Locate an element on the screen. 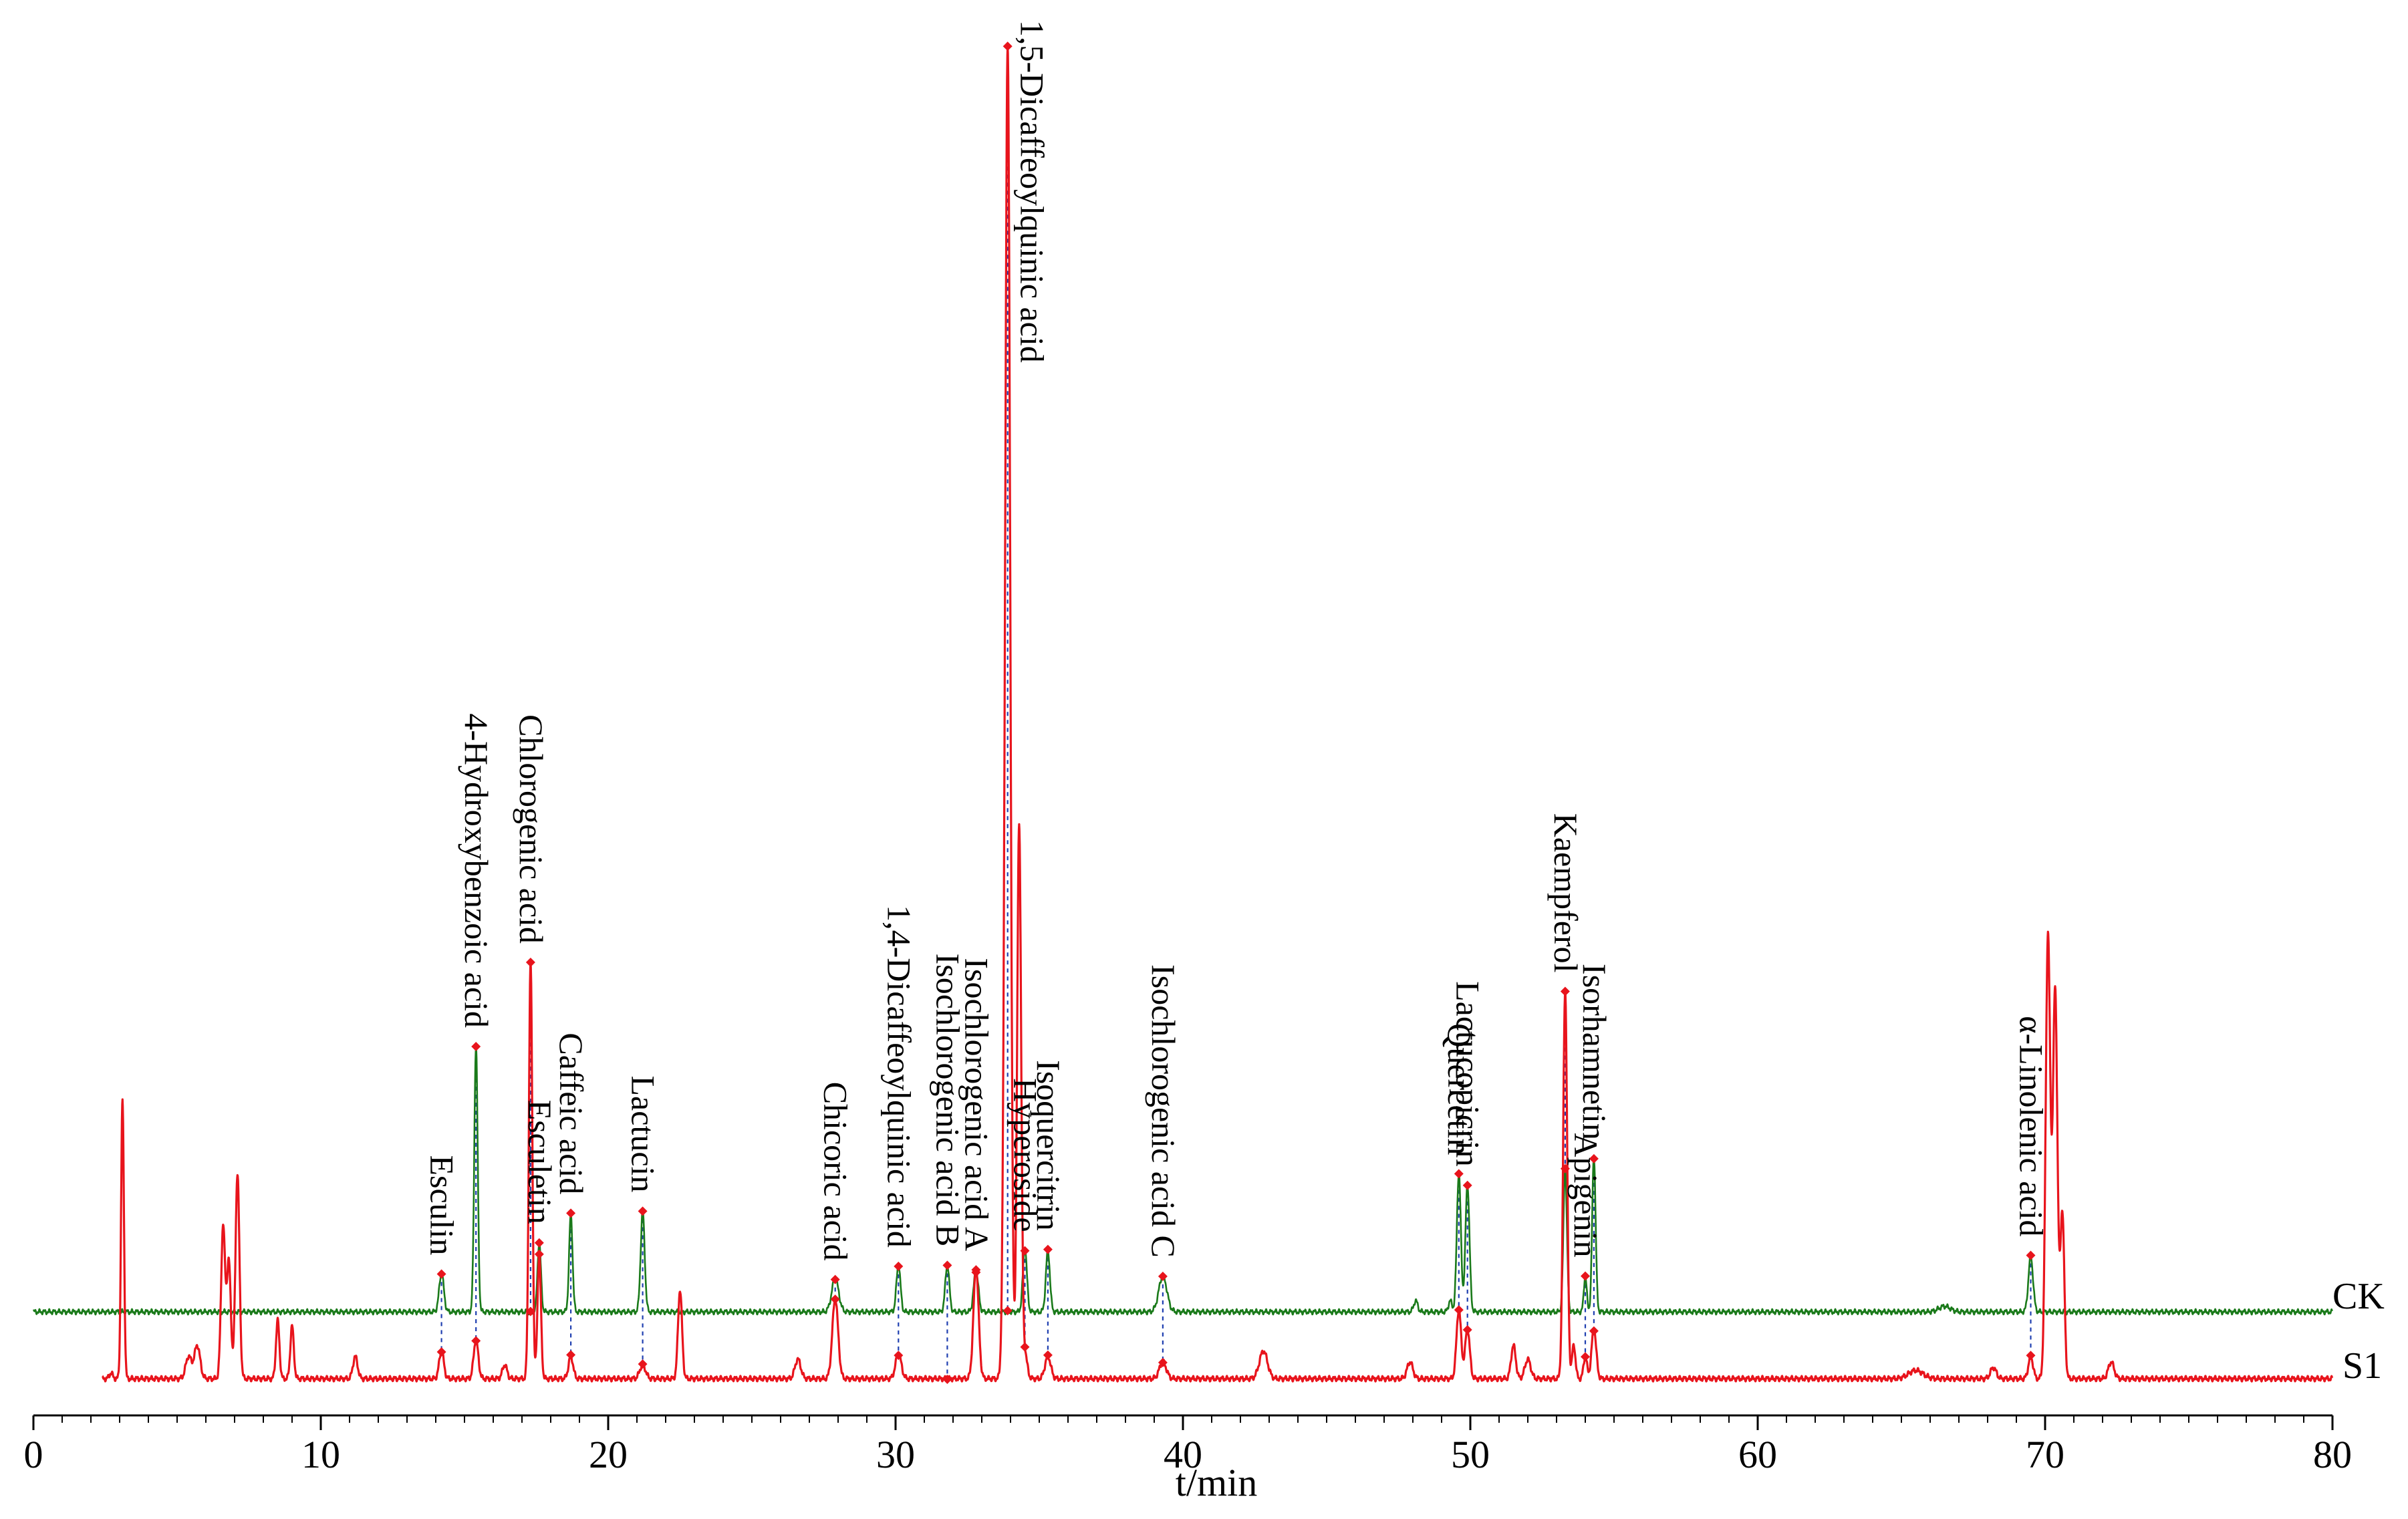 This screenshot has height=1519, width=2408. x-tick-label: 40 is located at coordinates (1183, 1454).